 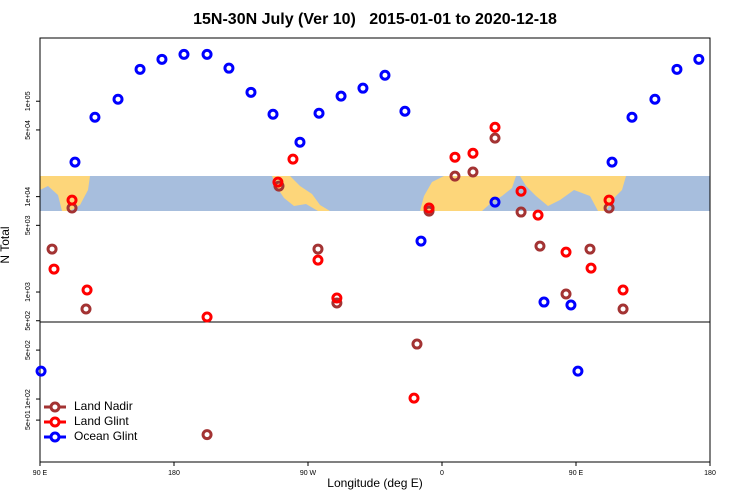 I want to click on y-tick-label: 1e+04, so click(x=28, y=197).